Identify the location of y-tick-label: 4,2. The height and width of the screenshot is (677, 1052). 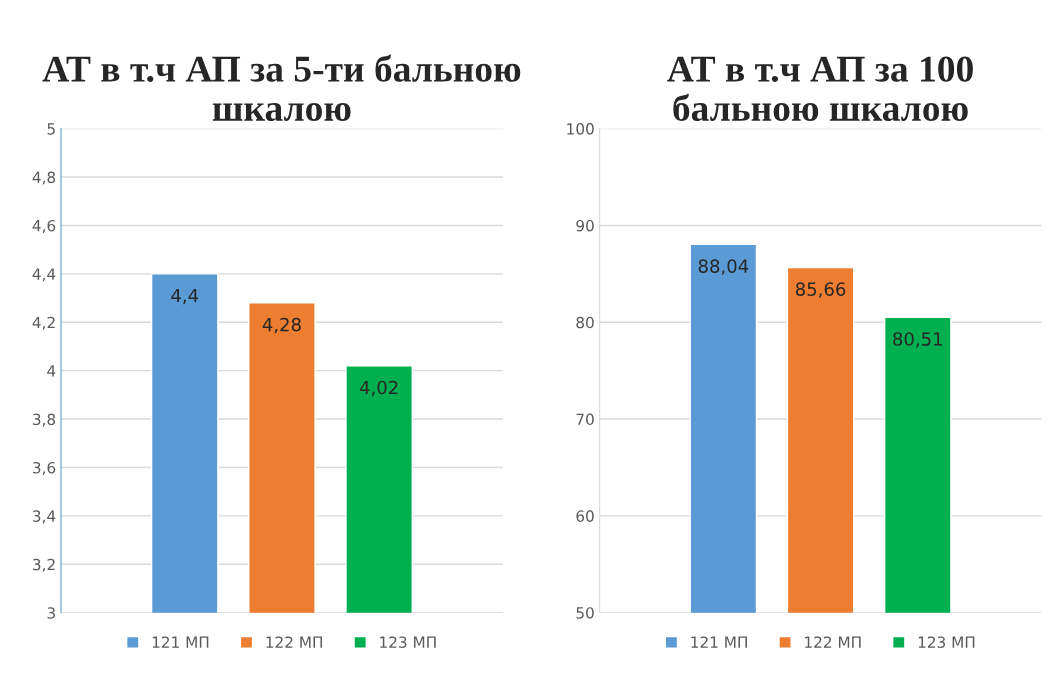
(43, 323).